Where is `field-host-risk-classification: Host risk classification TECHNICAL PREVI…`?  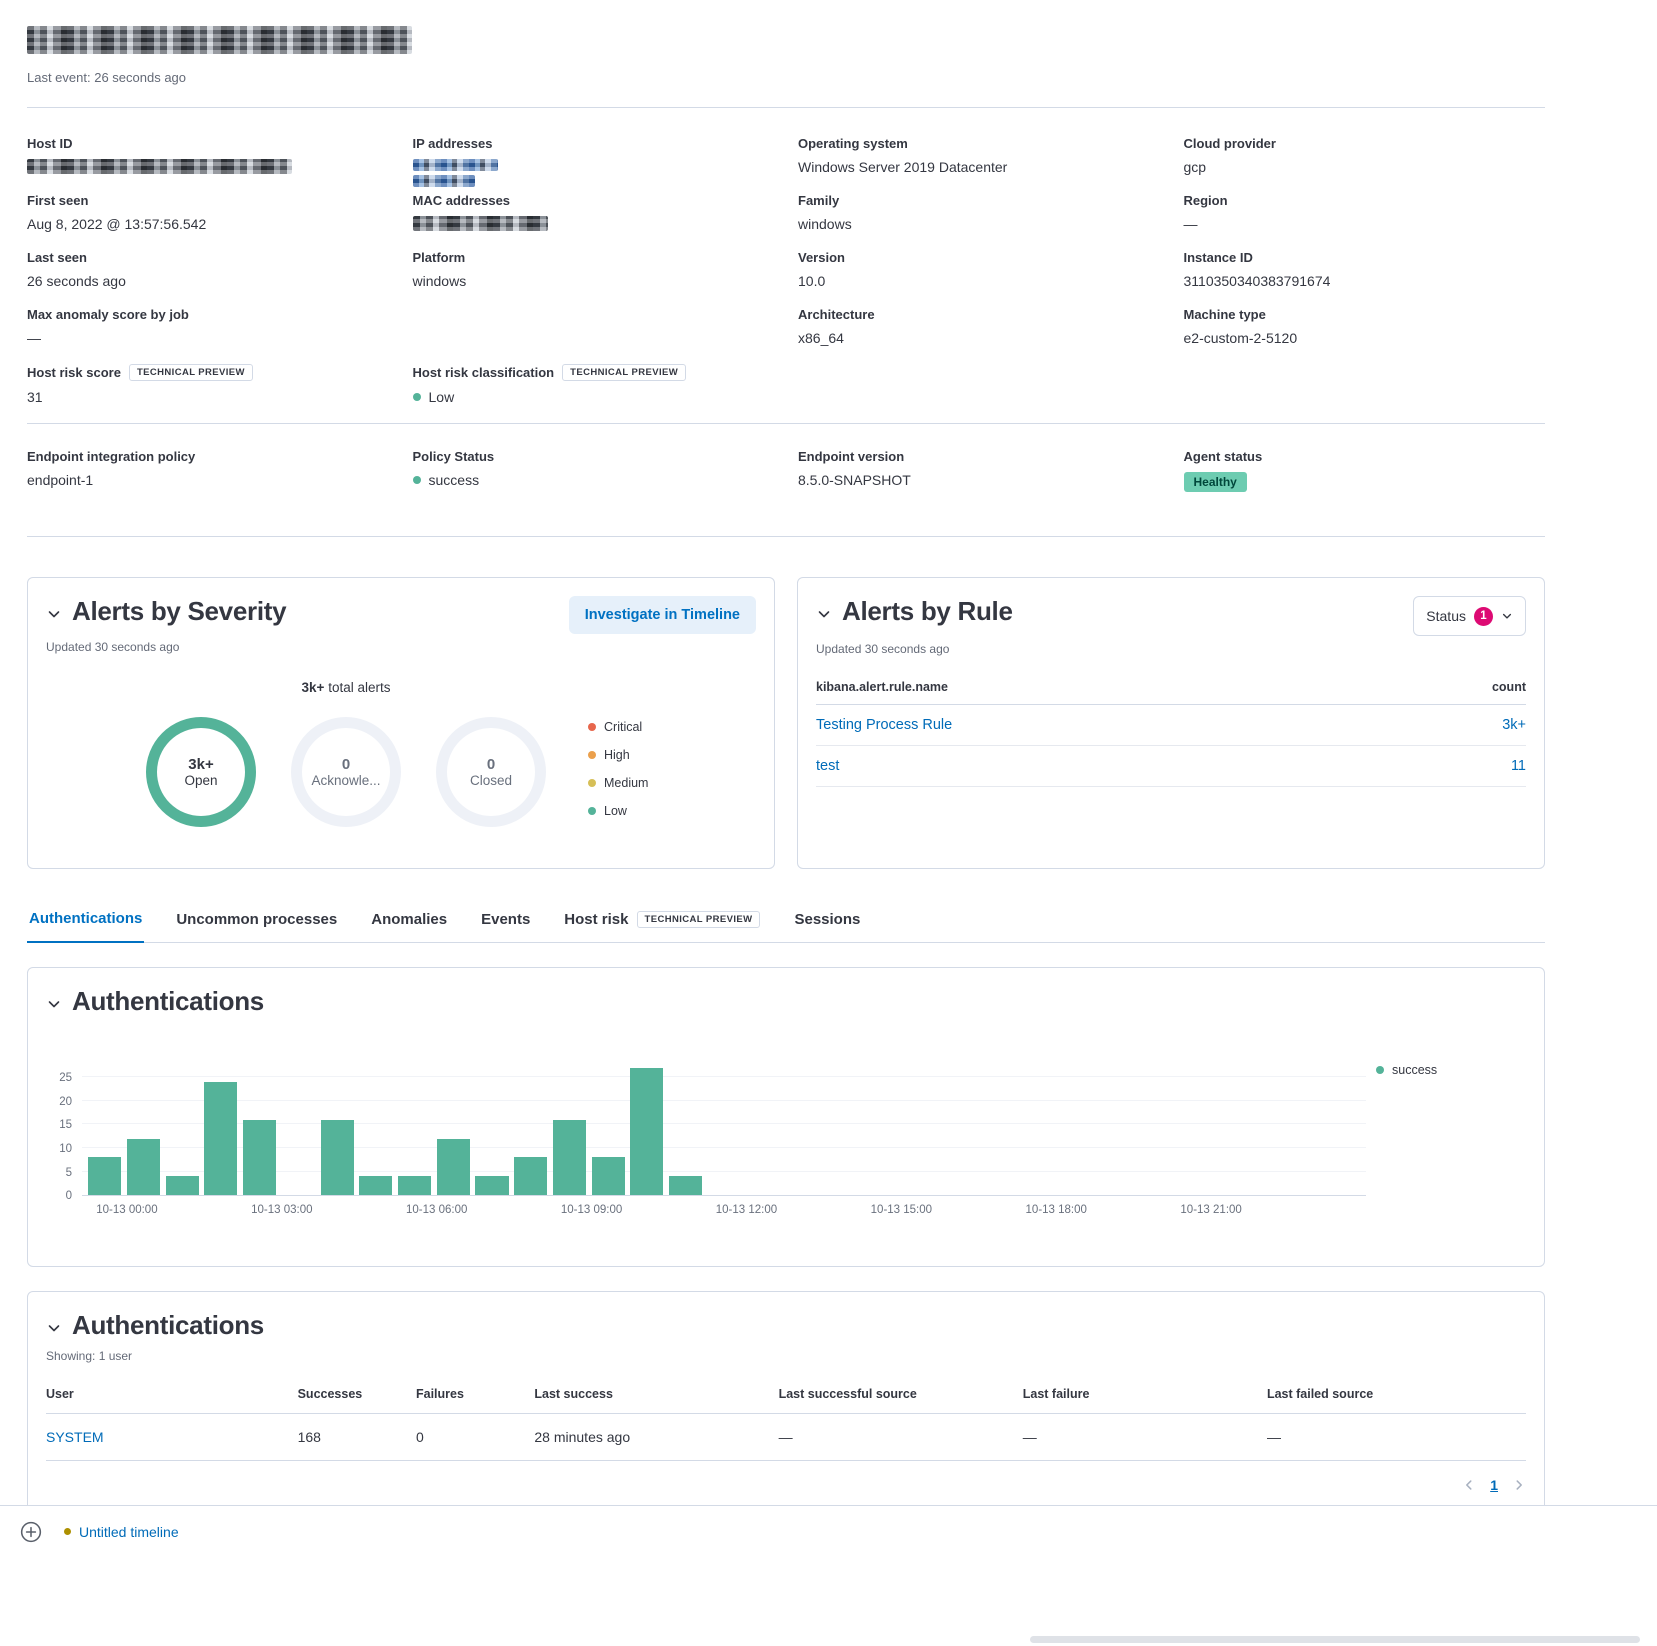 field-host-risk-classification: Host risk classification TECHNICAL PREVI… is located at coordinates (593, 393).